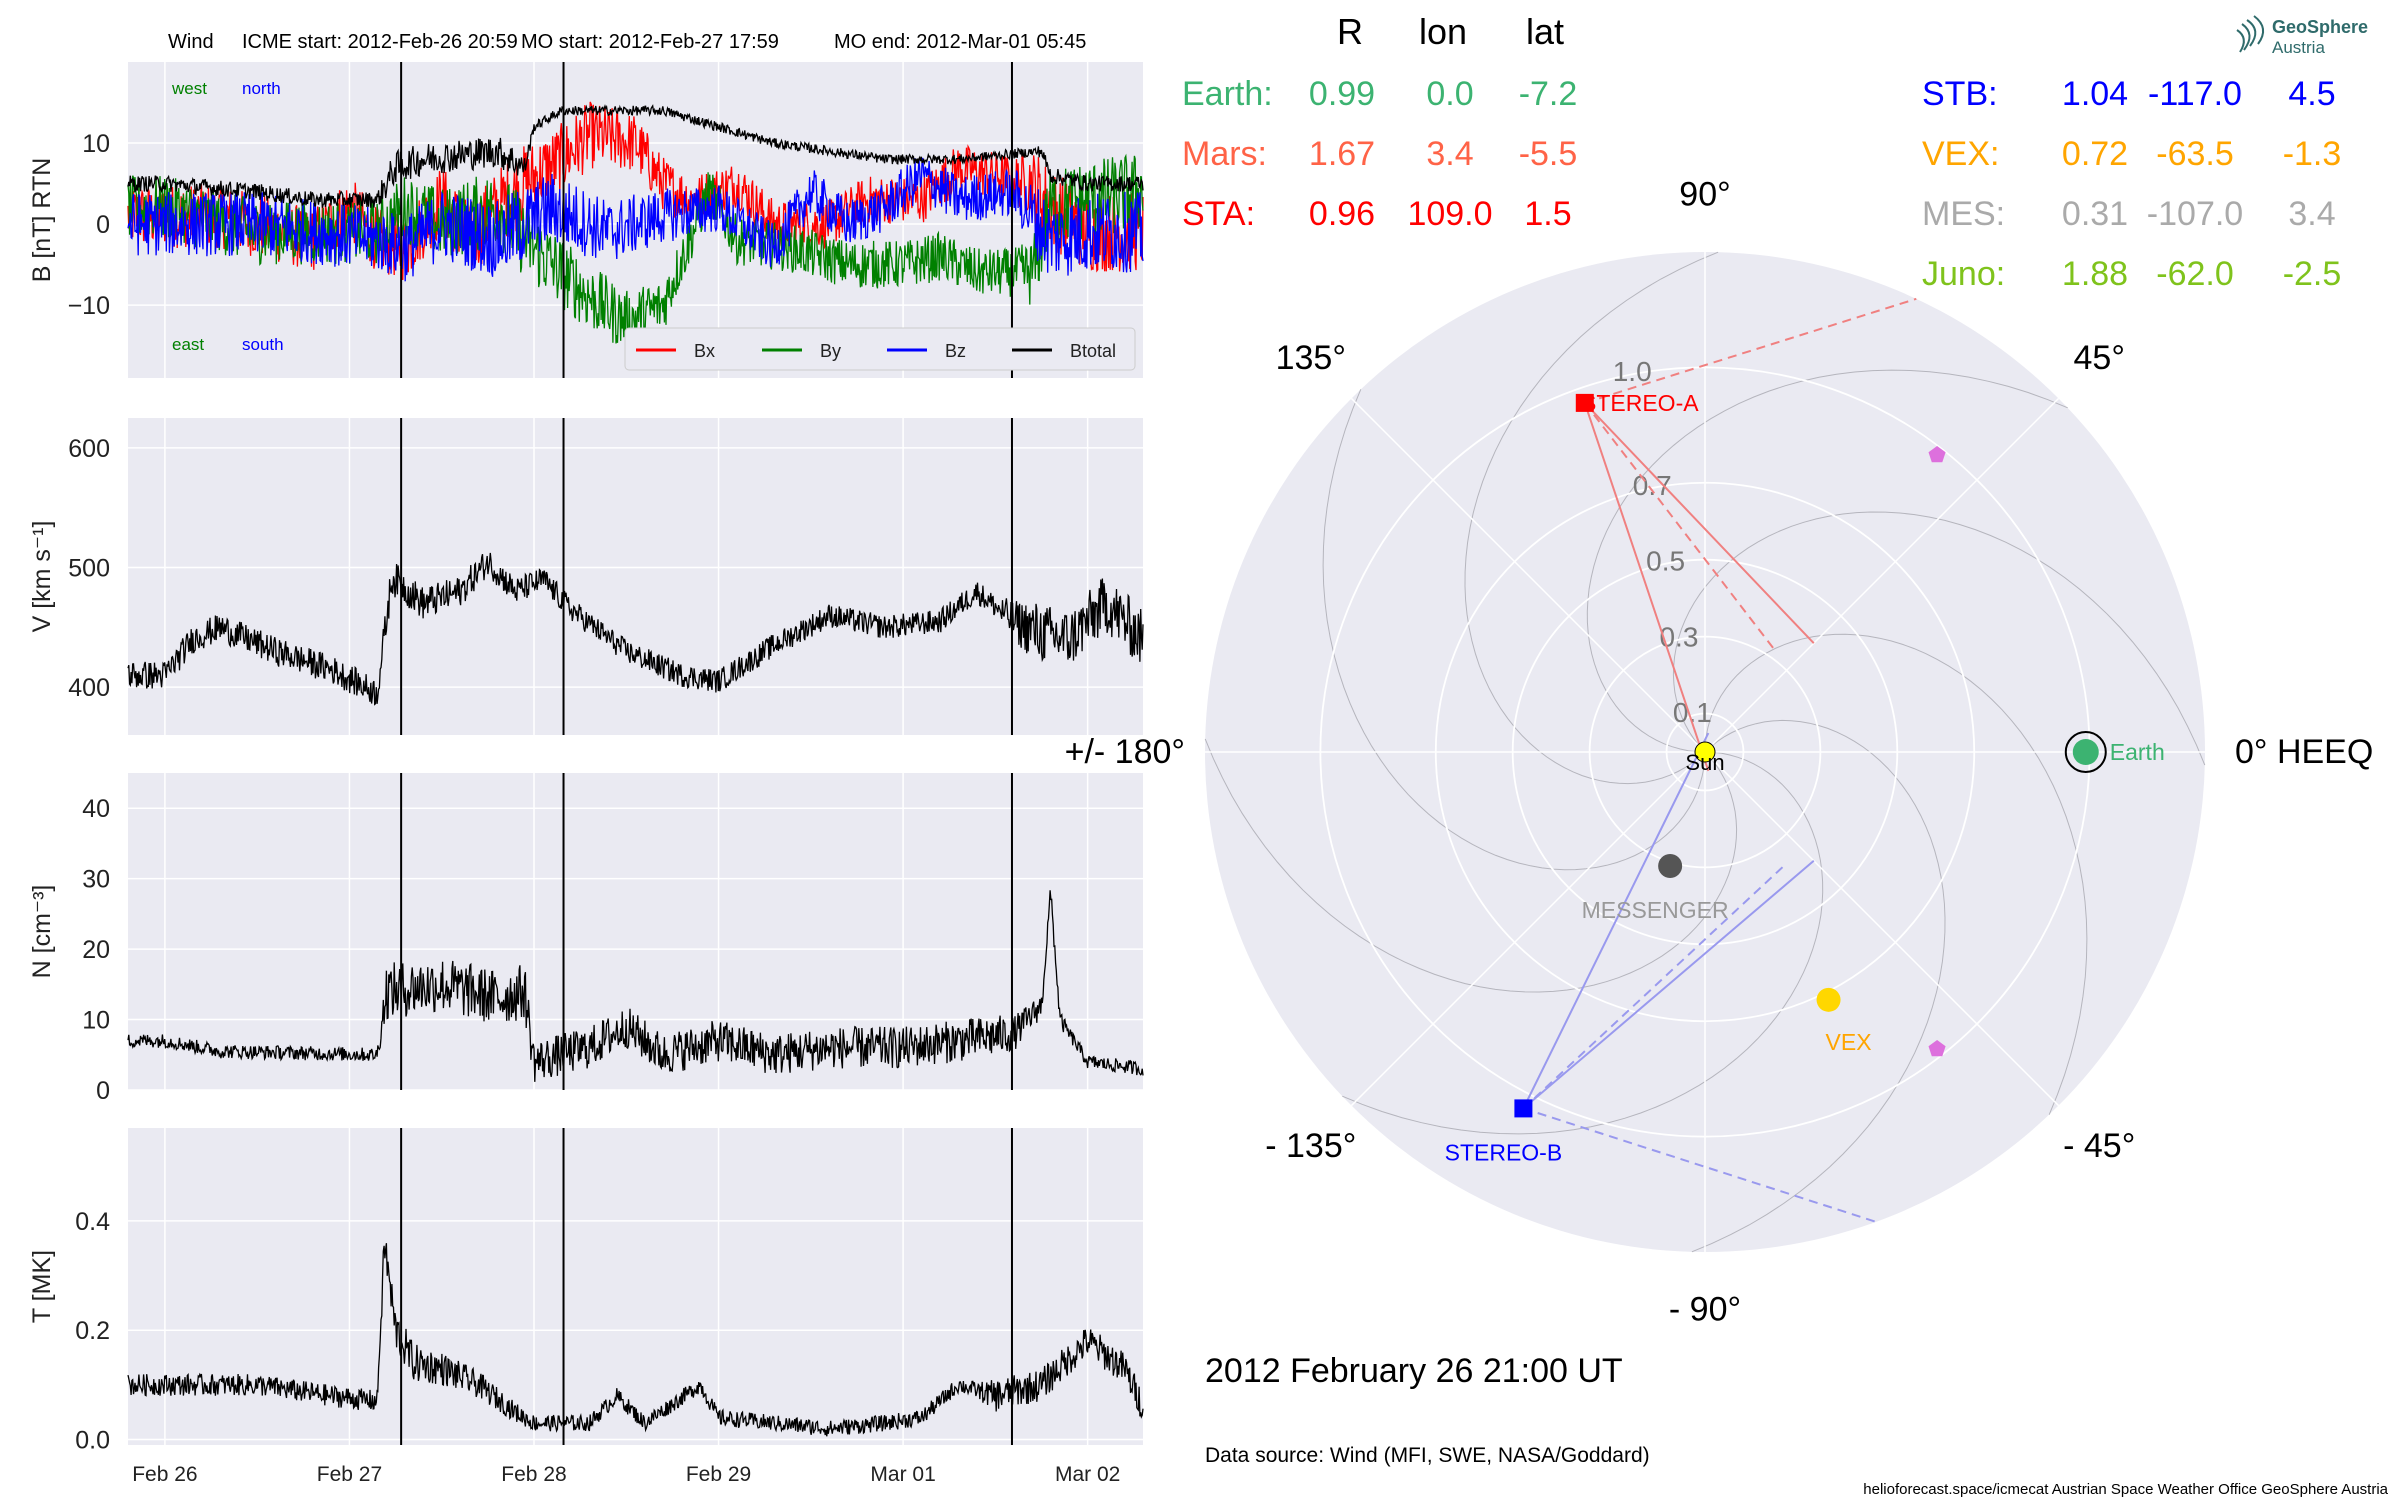  What do you see at coordinates (1504, 1152) in the screenshot?
I see `stereo-label: STEREO-B` at bounding box center [1504, 1152].